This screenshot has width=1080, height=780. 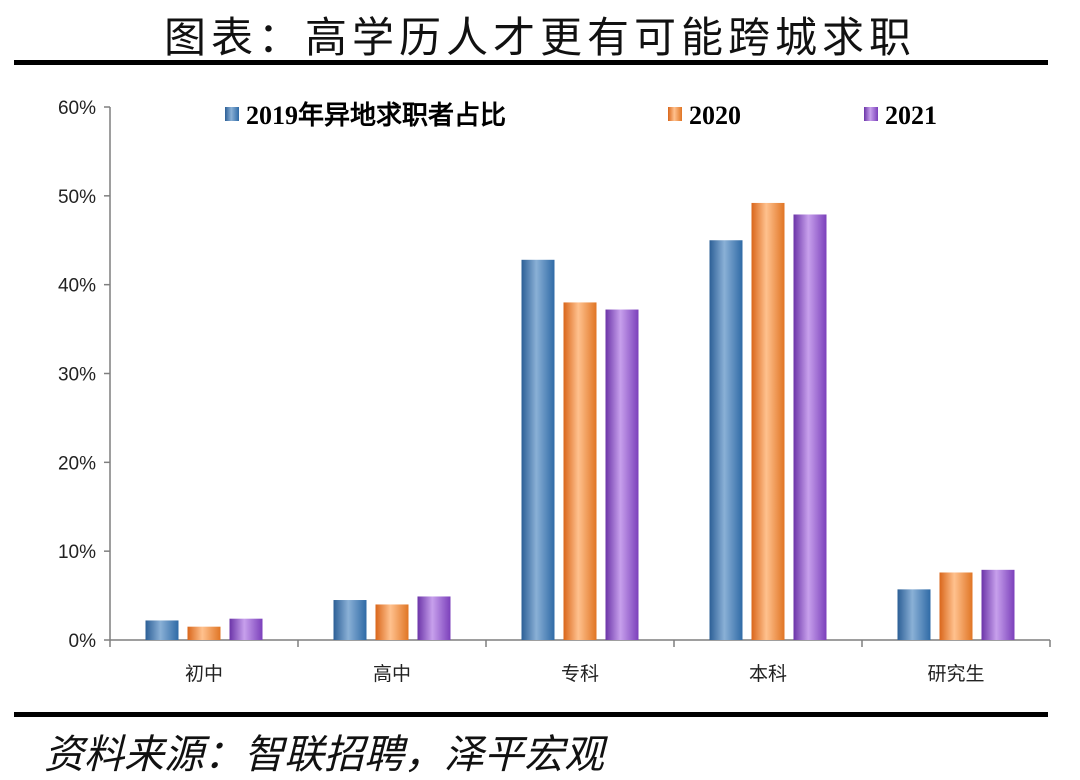 I want to click on x-tick-label: 初中, so click(x=204, y=674).